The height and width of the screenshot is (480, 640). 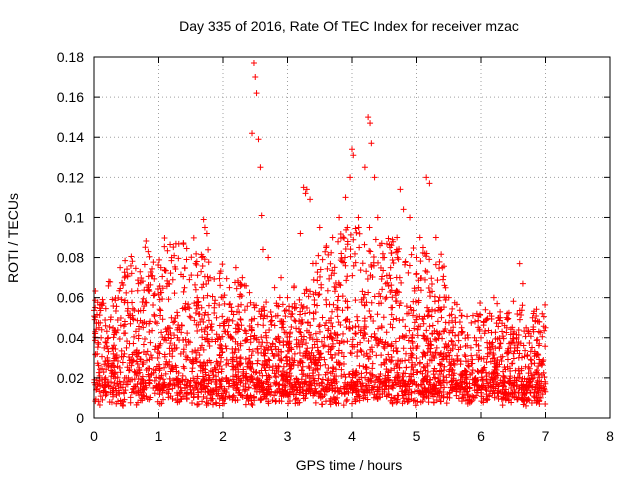 What do you see at coordinates (70, 97) in the screenshot?
I see `y-tick-label: 0.16` at bounding box center [70, 97].